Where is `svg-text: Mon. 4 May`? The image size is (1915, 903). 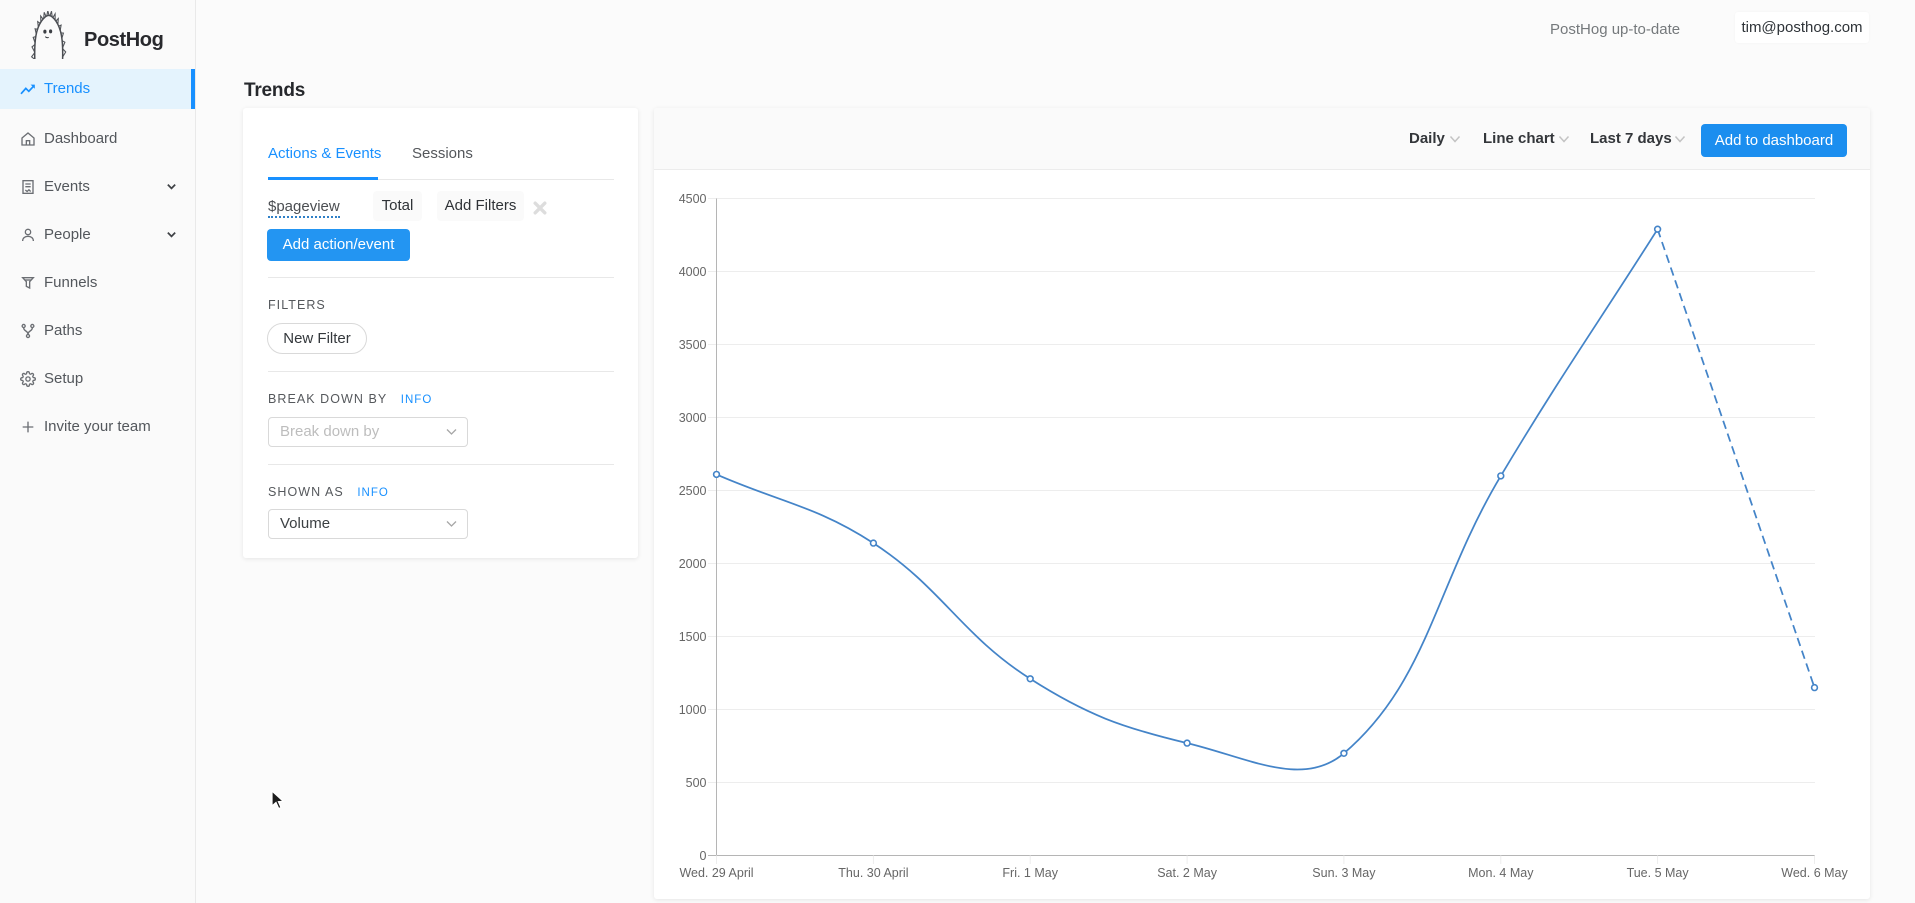
svg-text: Mon. 4 May is located at coordinates (1501, 873).